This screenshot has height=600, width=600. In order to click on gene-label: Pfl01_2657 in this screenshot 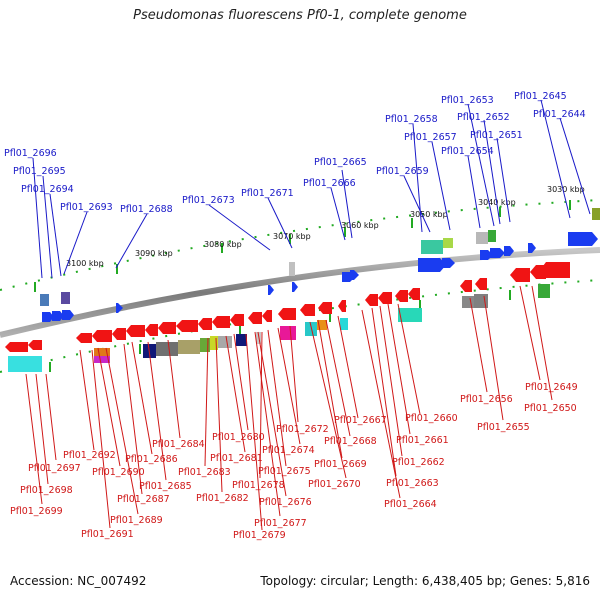, I will do `click(430, 137)`.